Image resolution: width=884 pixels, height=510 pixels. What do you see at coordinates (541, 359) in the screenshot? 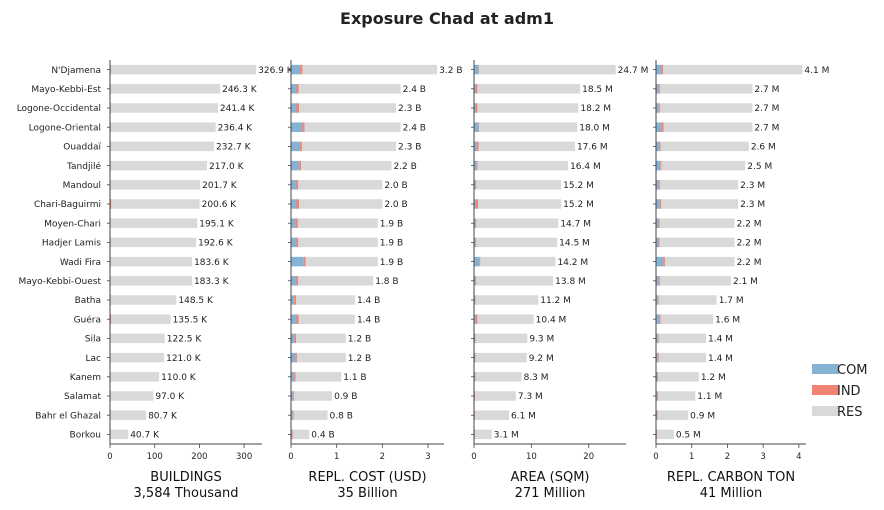
I see `value-label: 9.2 M` at bounding box center [541, 359].